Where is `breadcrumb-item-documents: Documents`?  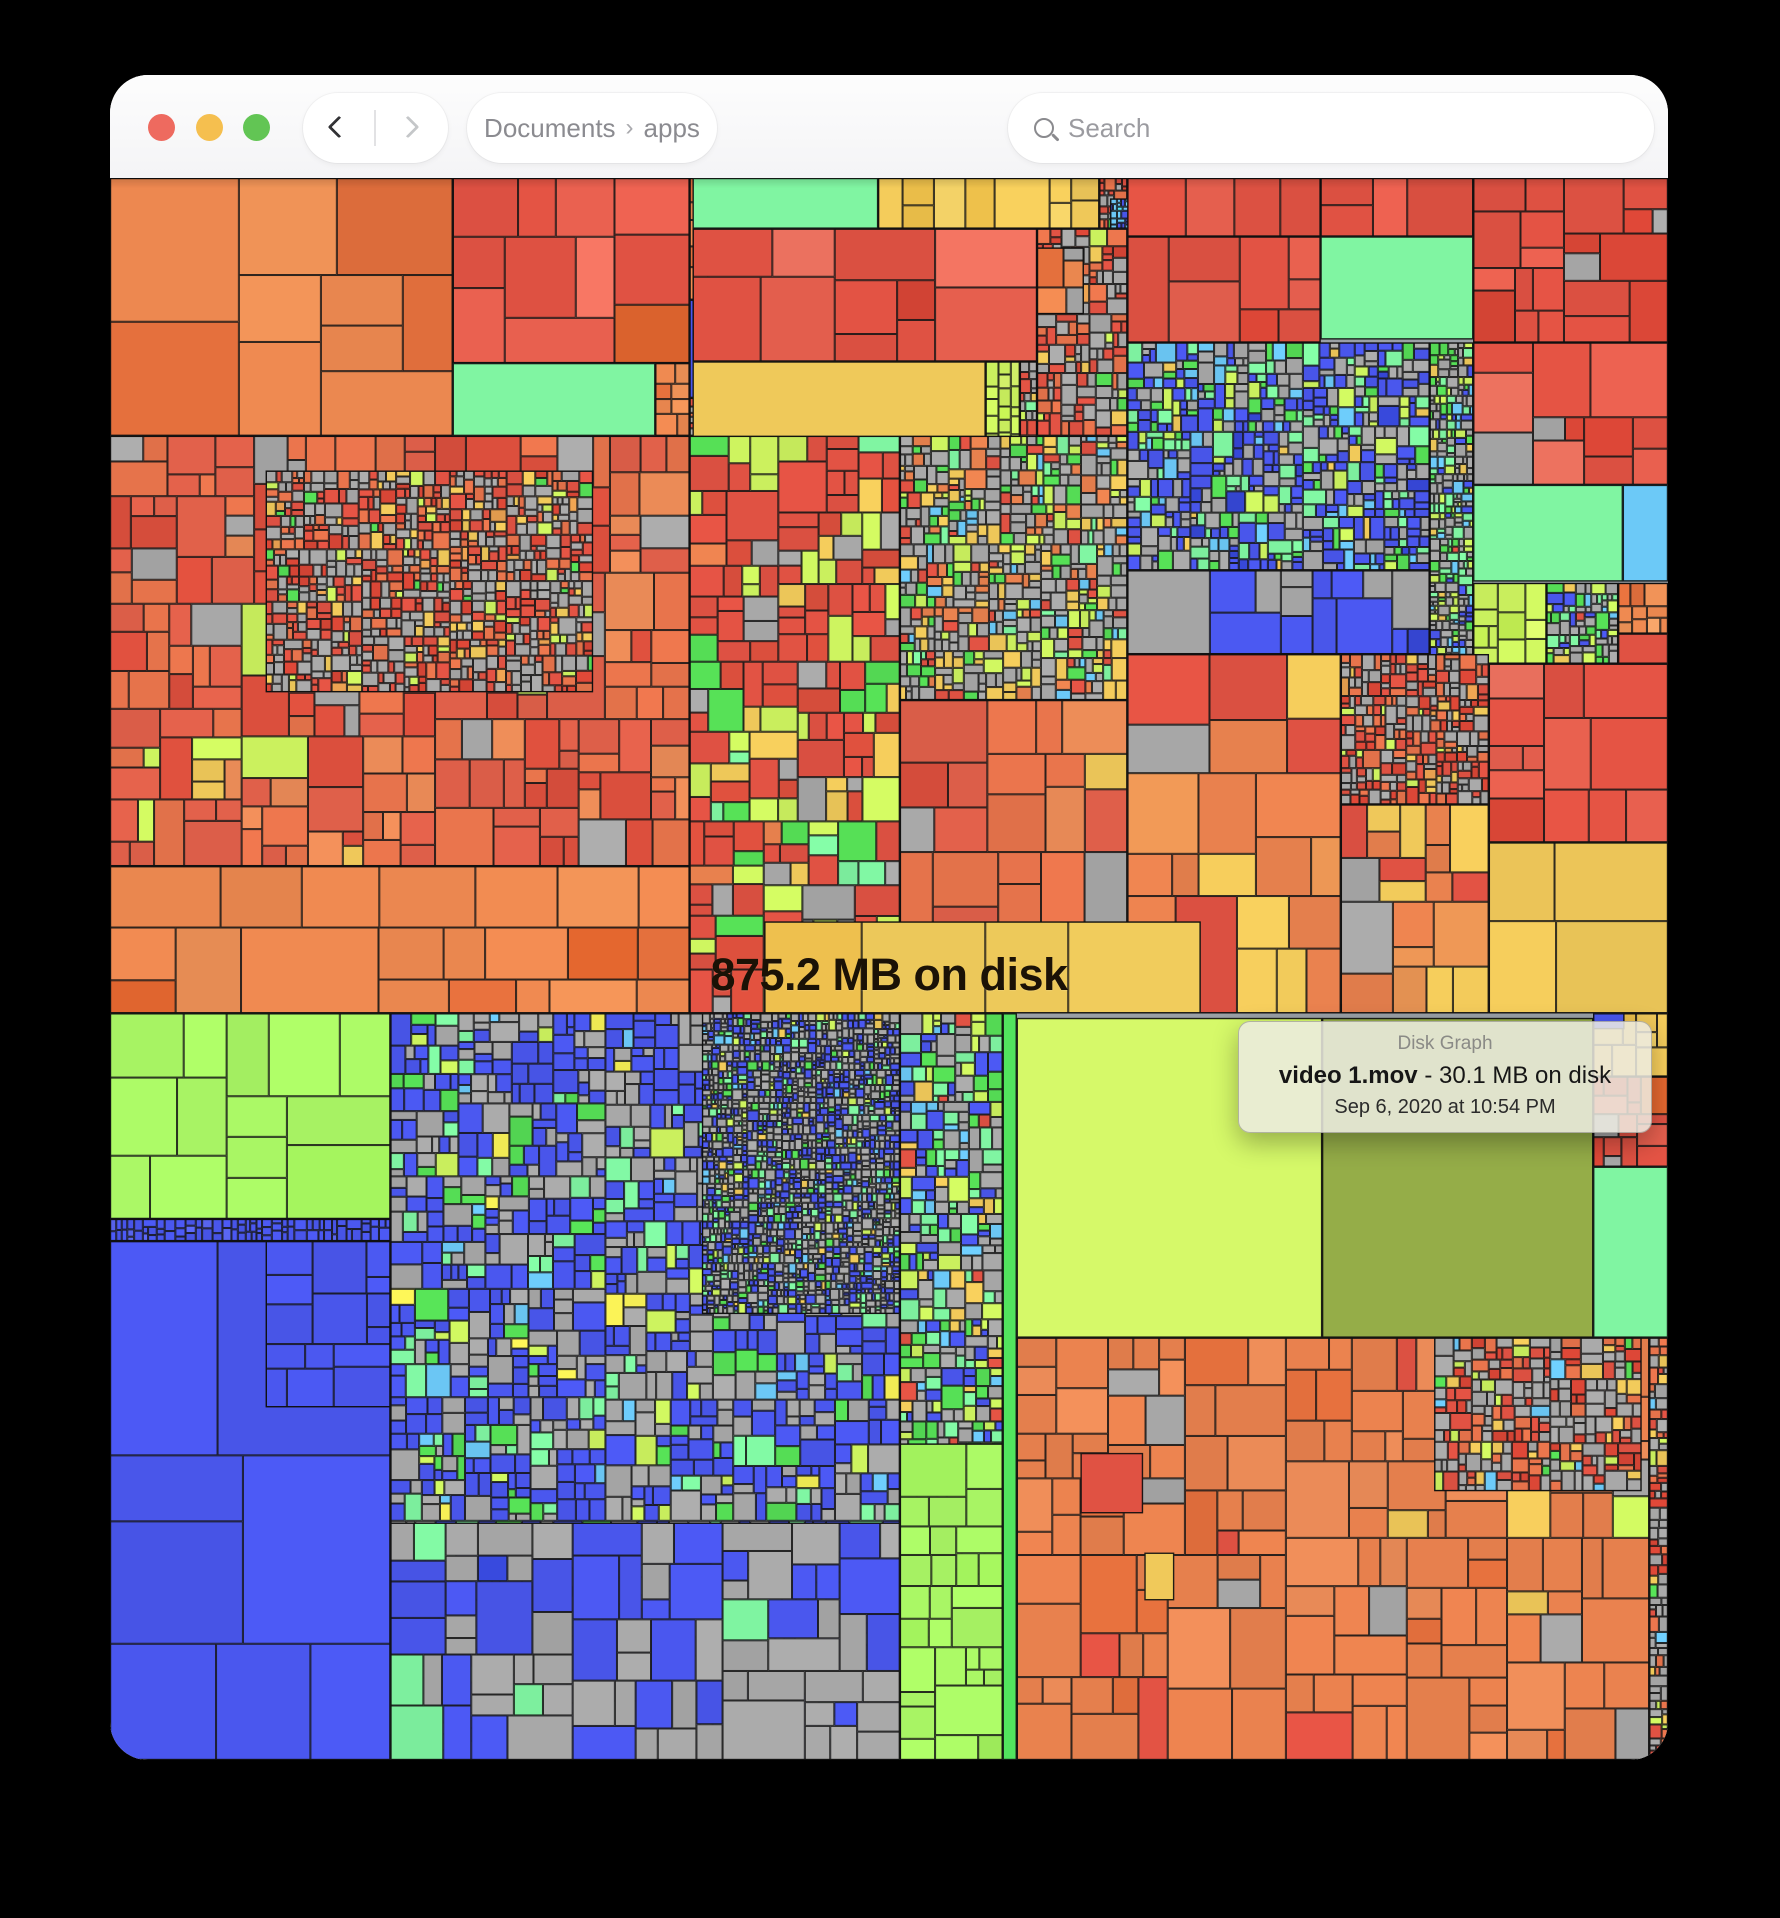
breadcrumb-item-documents: Documents is located at coordinates (550, 127).